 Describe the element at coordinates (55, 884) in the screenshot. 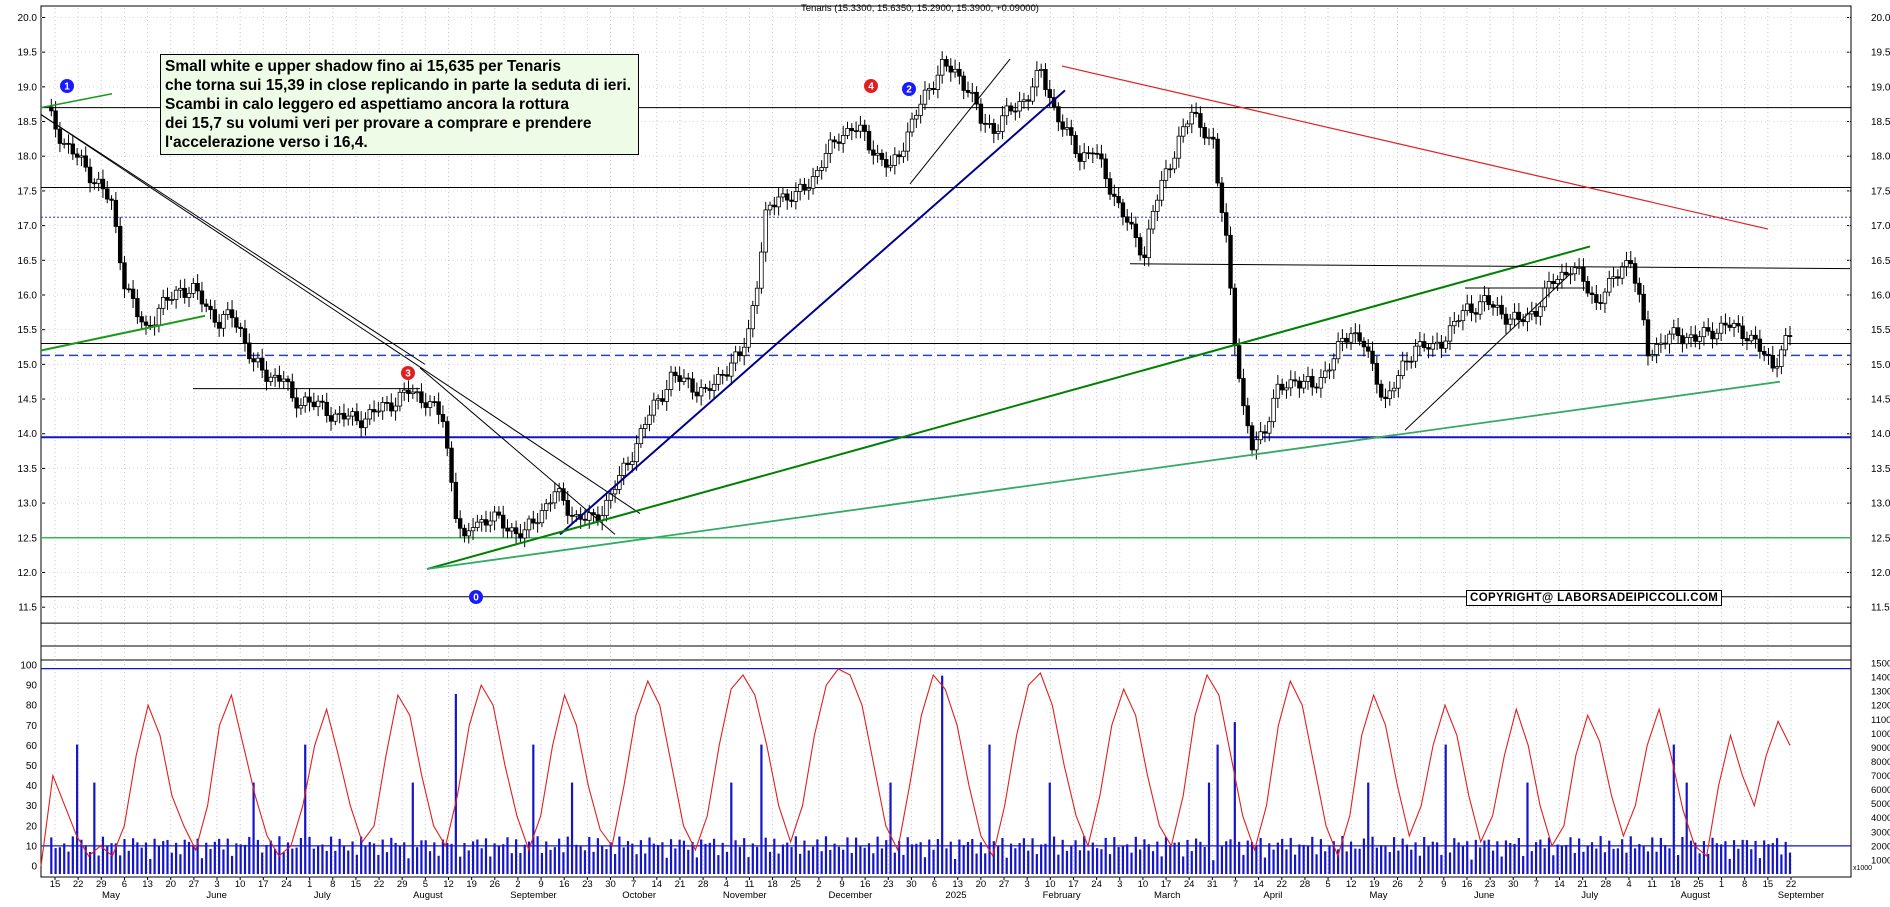

I see `x-tick-label: 15` at that location.